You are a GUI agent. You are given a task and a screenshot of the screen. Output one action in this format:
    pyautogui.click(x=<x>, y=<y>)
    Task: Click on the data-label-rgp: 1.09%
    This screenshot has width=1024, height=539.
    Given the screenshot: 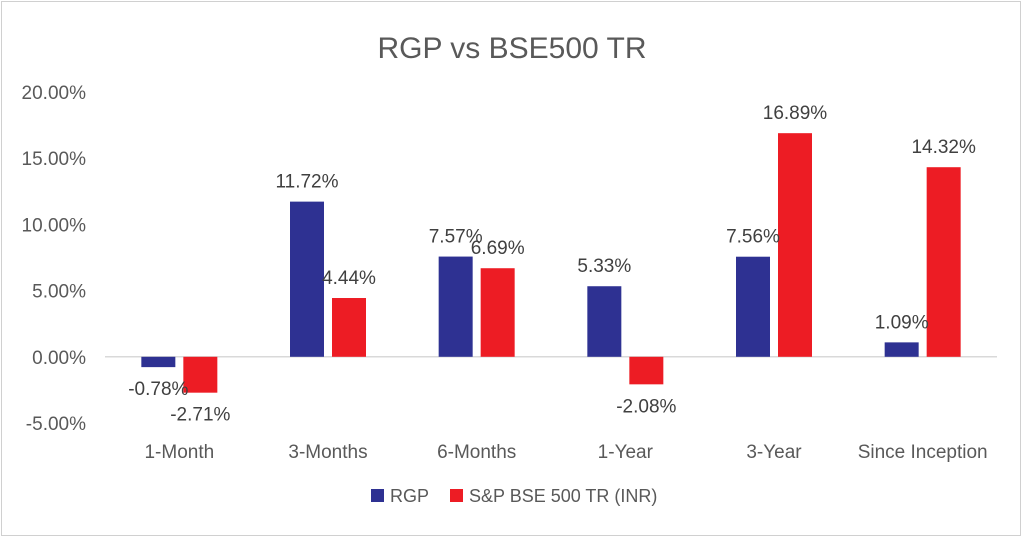 What is the action you would take?
    pyautogui.click(x=902, y=322)
    